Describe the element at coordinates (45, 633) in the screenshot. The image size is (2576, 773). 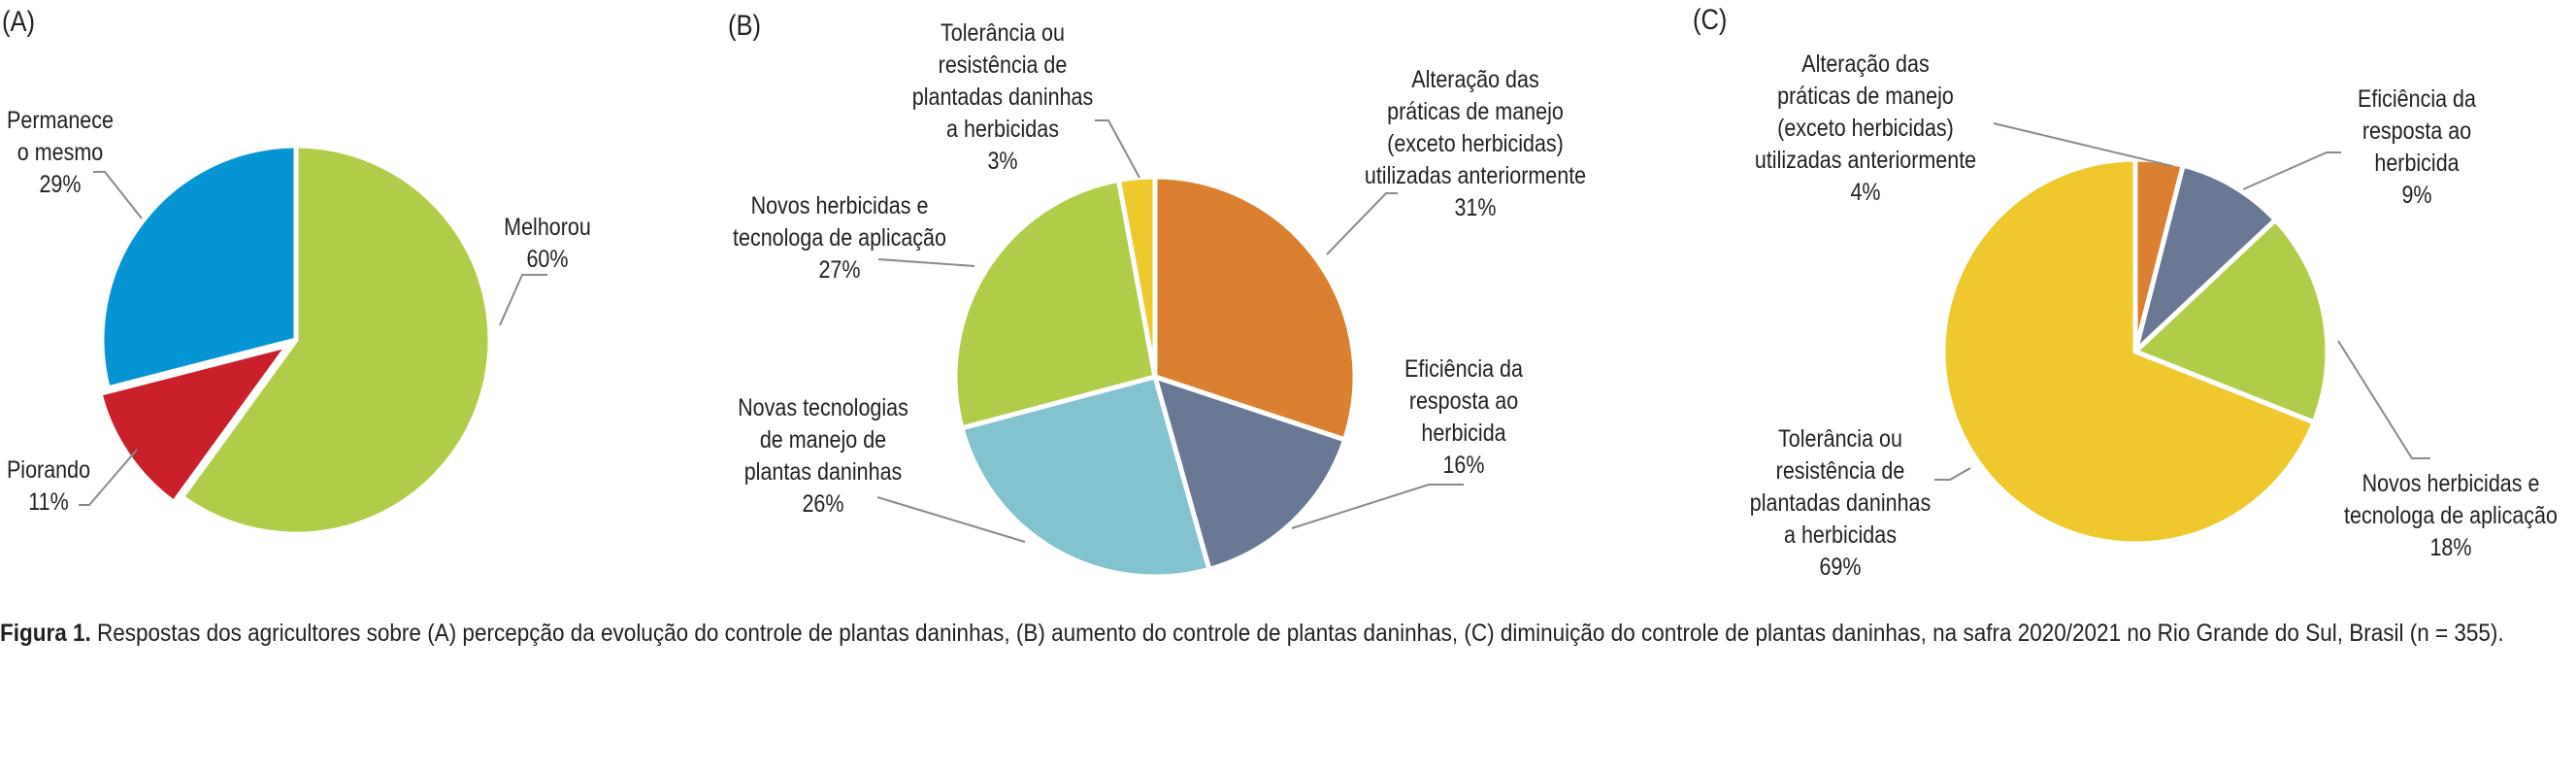
I see `caption-label: Figura 1.` at that location.